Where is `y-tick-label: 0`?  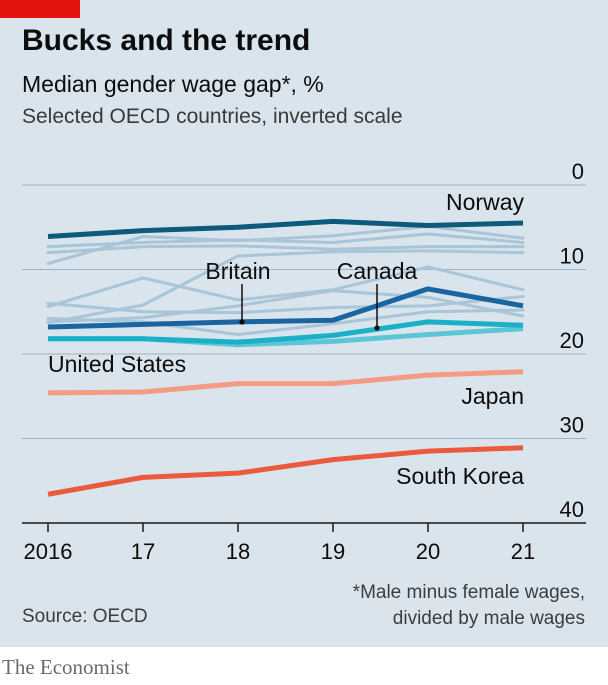 y-tick-label: 0 is located at coordinates (578, 171).